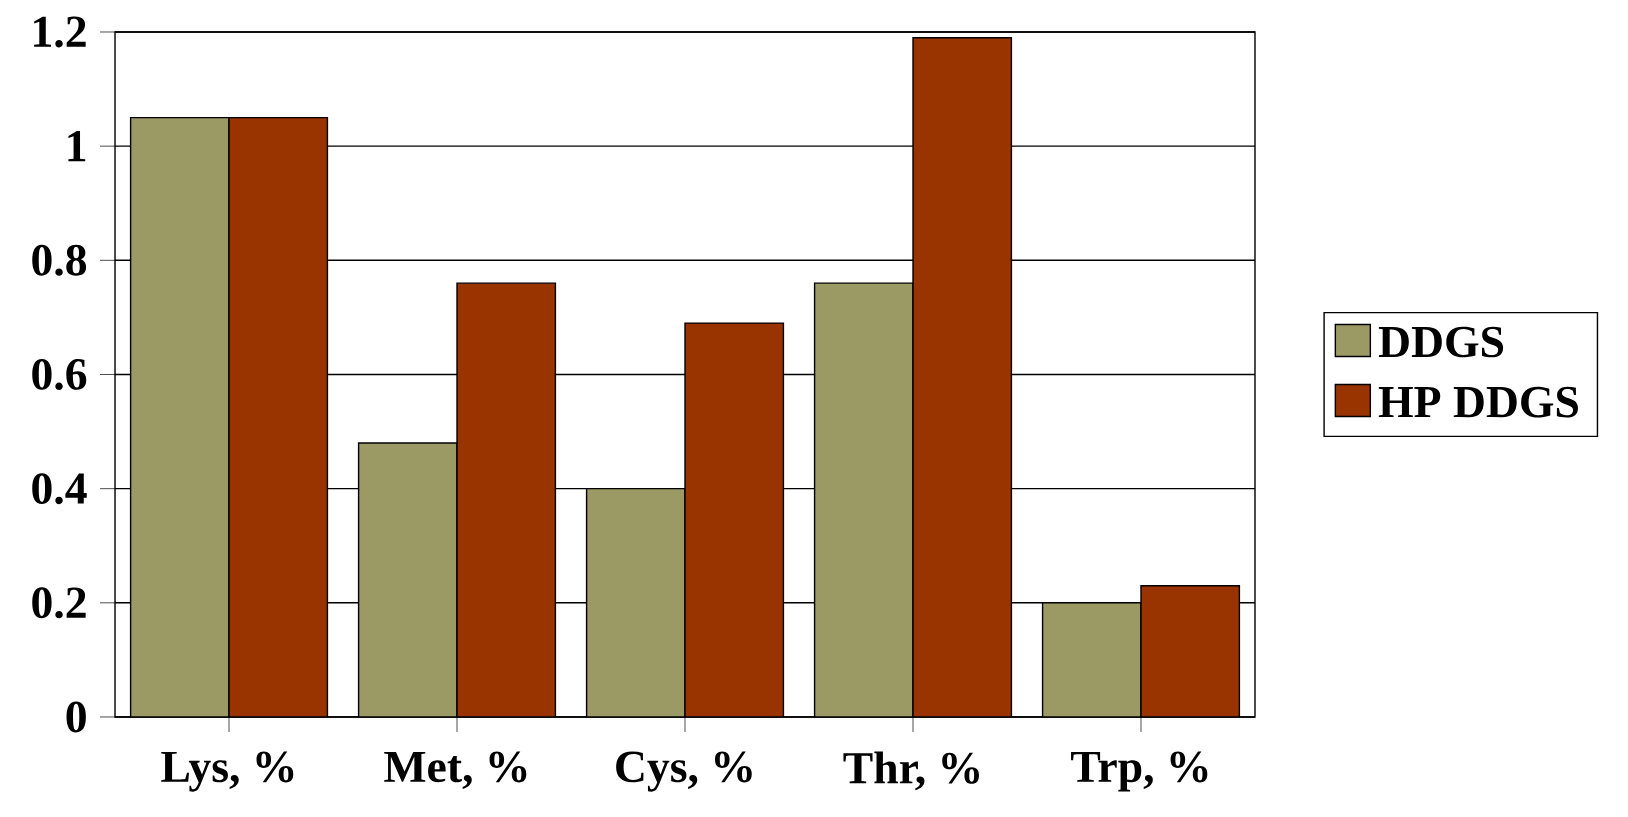 The height and width of the screenshot is (817, 1628). I want to click on x-tick-label: Cys, %, so click(684, 771).